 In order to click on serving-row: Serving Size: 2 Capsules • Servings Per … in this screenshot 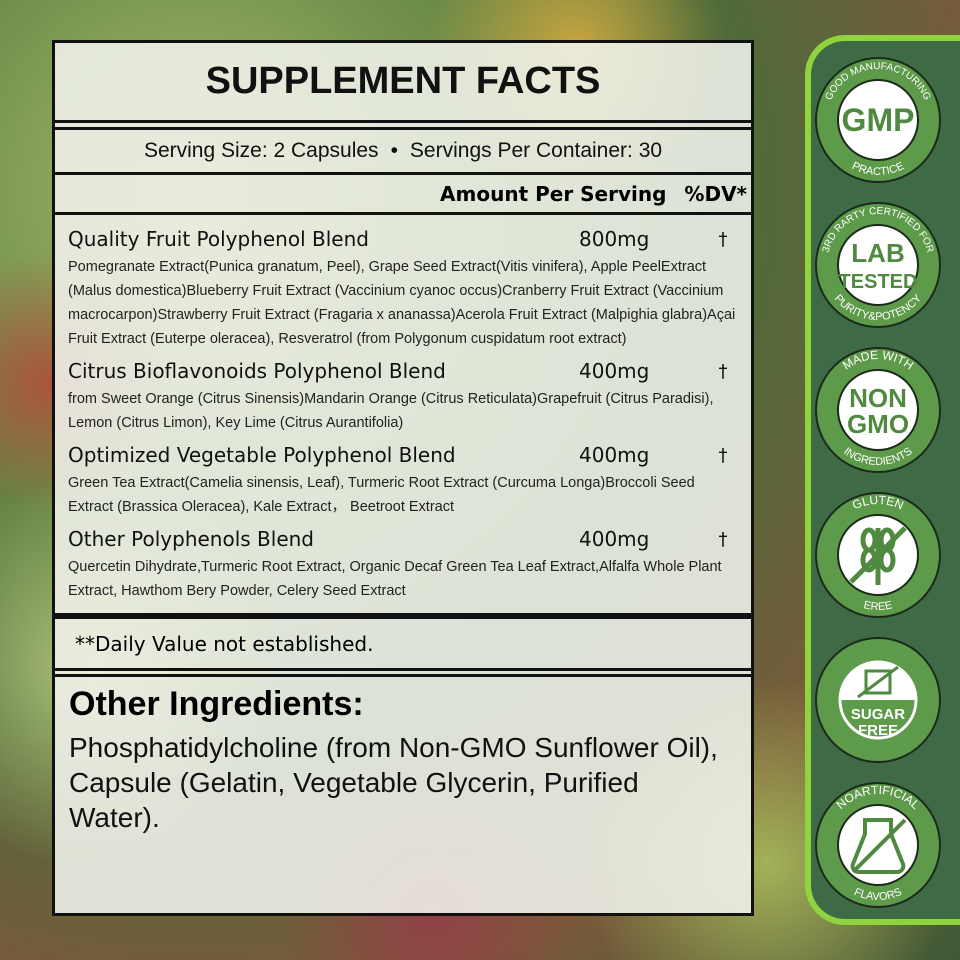, I will do `click(403, 151)`.